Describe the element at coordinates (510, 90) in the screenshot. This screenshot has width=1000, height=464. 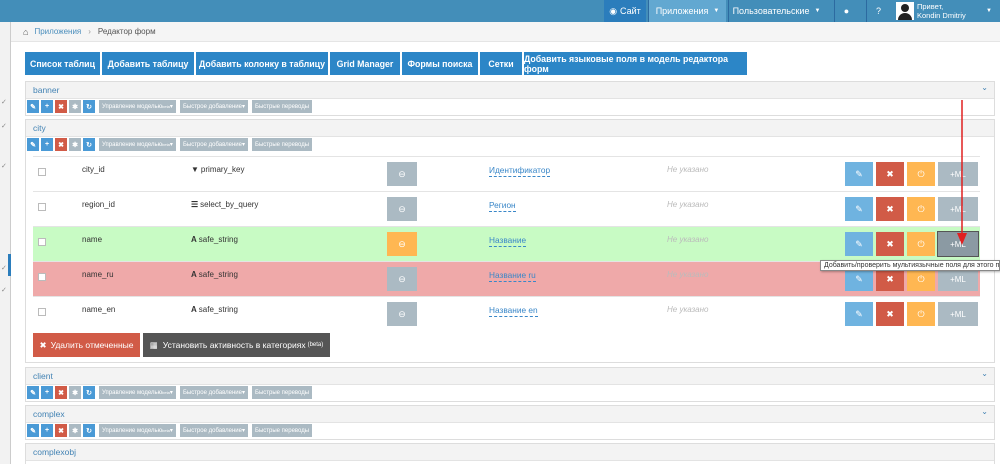
I see `panel-title: banner ⌄` at that location.